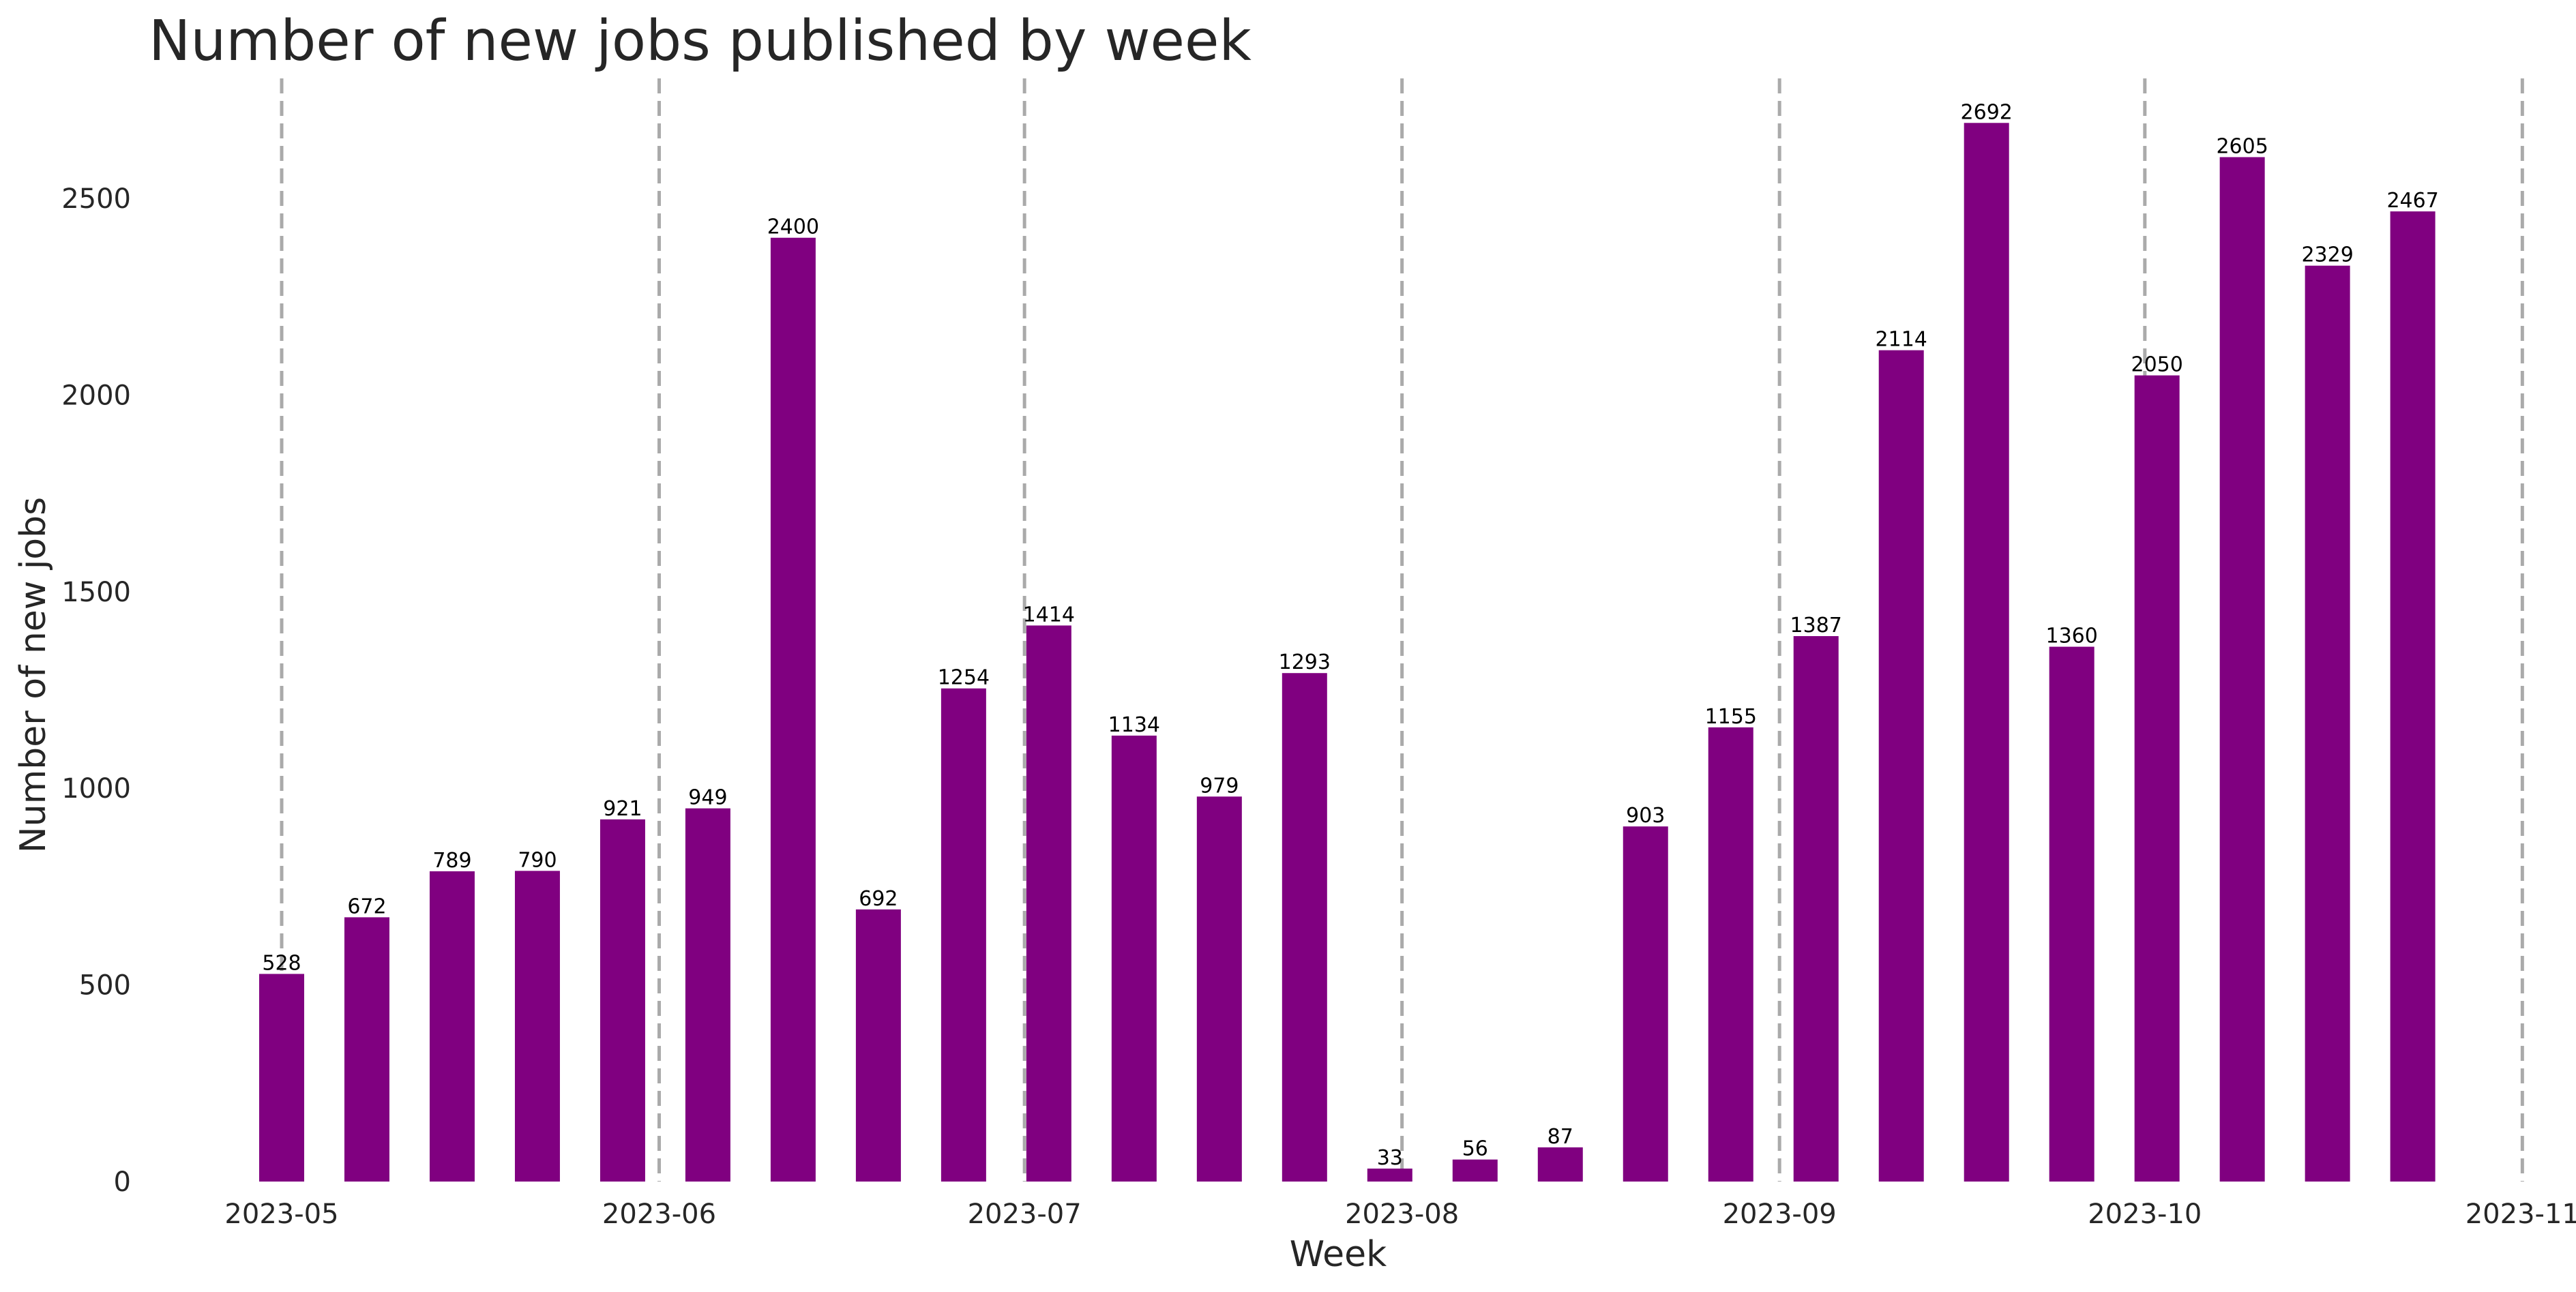  Describe the element at coordinates (1780, 1214) in the screenshot. I see `x-tick-2023-09: 2023-09` at that location.